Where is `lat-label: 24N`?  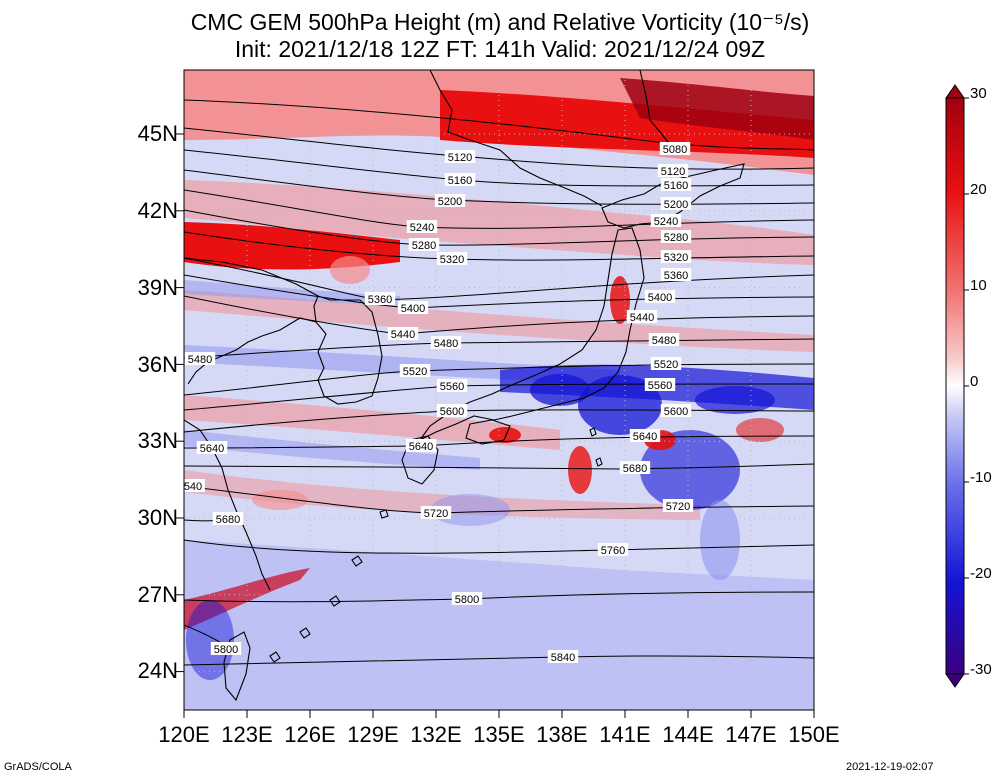
lat-label: 24N is located at coordinates (157, 670).